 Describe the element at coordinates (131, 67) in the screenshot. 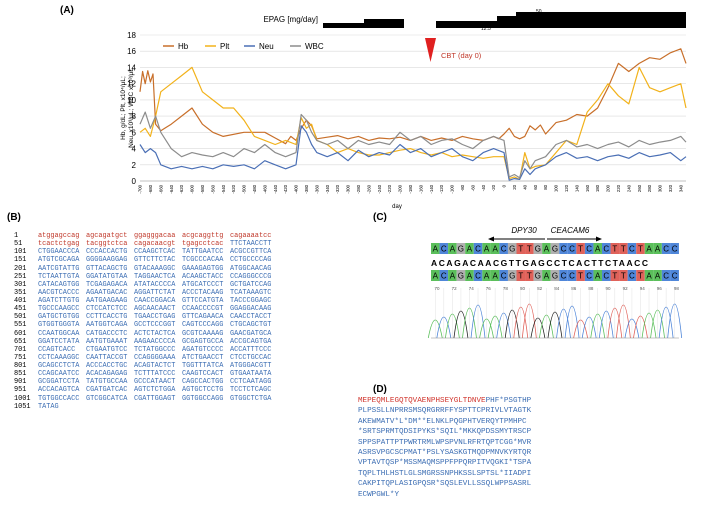

I see `y-tick-label: 14` at that location.